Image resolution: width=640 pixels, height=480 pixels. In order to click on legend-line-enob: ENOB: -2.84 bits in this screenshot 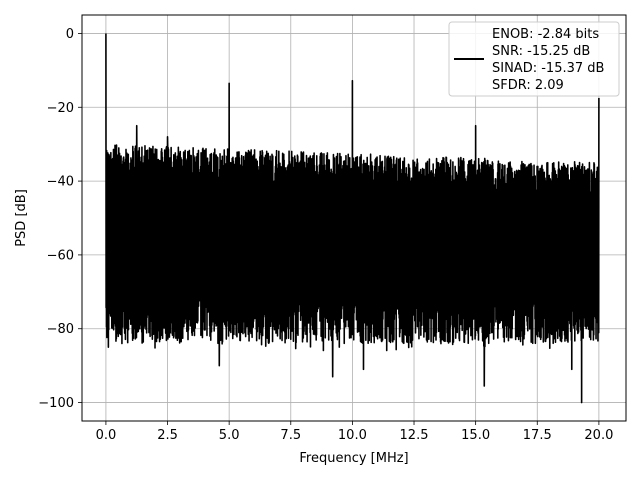, I will do `click(545, 34)`.